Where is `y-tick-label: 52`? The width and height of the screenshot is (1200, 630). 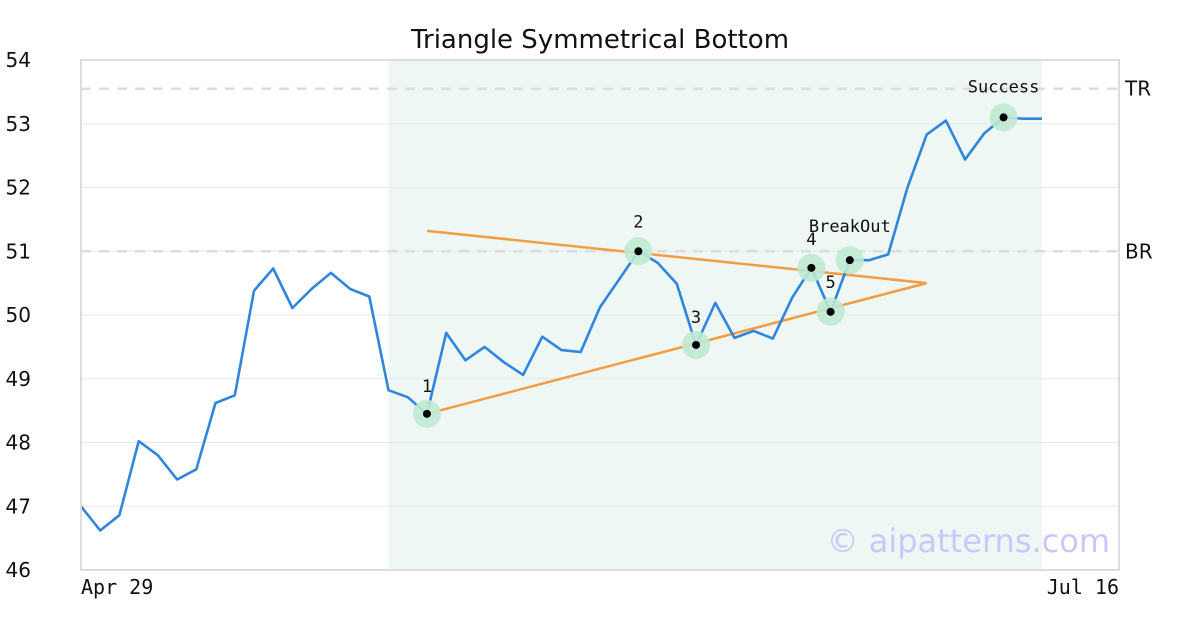
y-tick-label: 52 is located at coordinates (18, 188).